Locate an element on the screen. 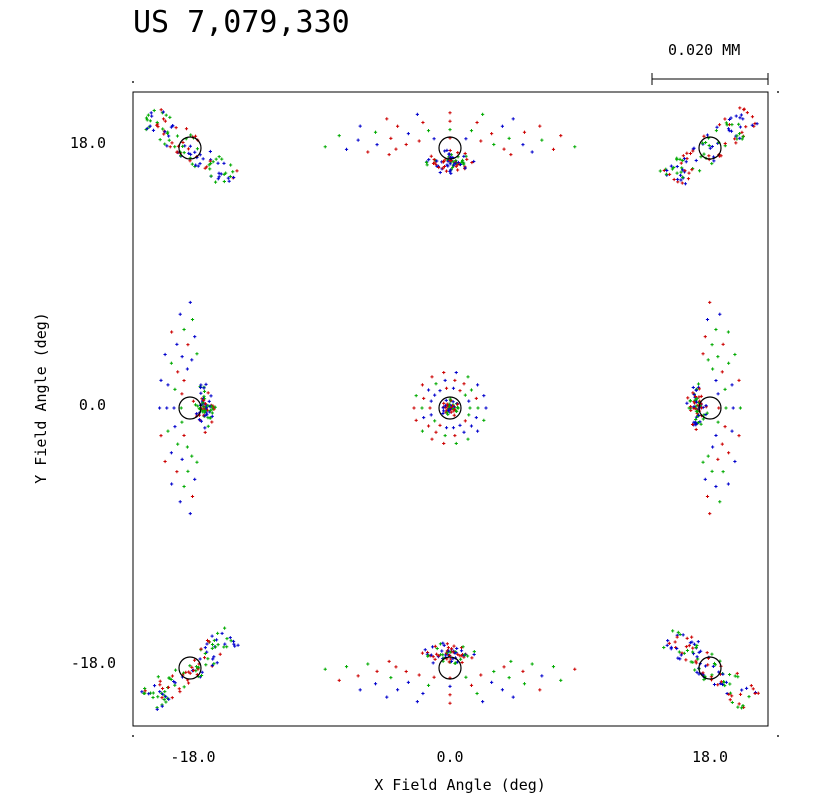  scale-bar: 0.020 MM is located at coordinates (710, 63).